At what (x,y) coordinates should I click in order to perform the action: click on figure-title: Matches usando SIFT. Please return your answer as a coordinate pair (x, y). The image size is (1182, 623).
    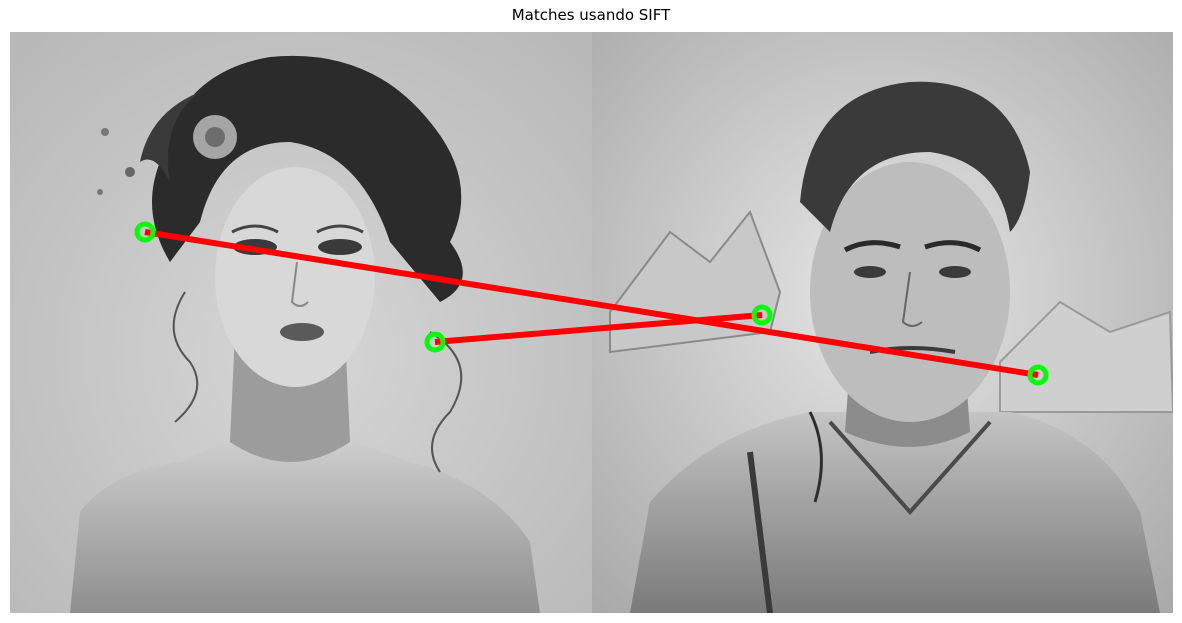
    Looking at the image, I should click on (591, 15).